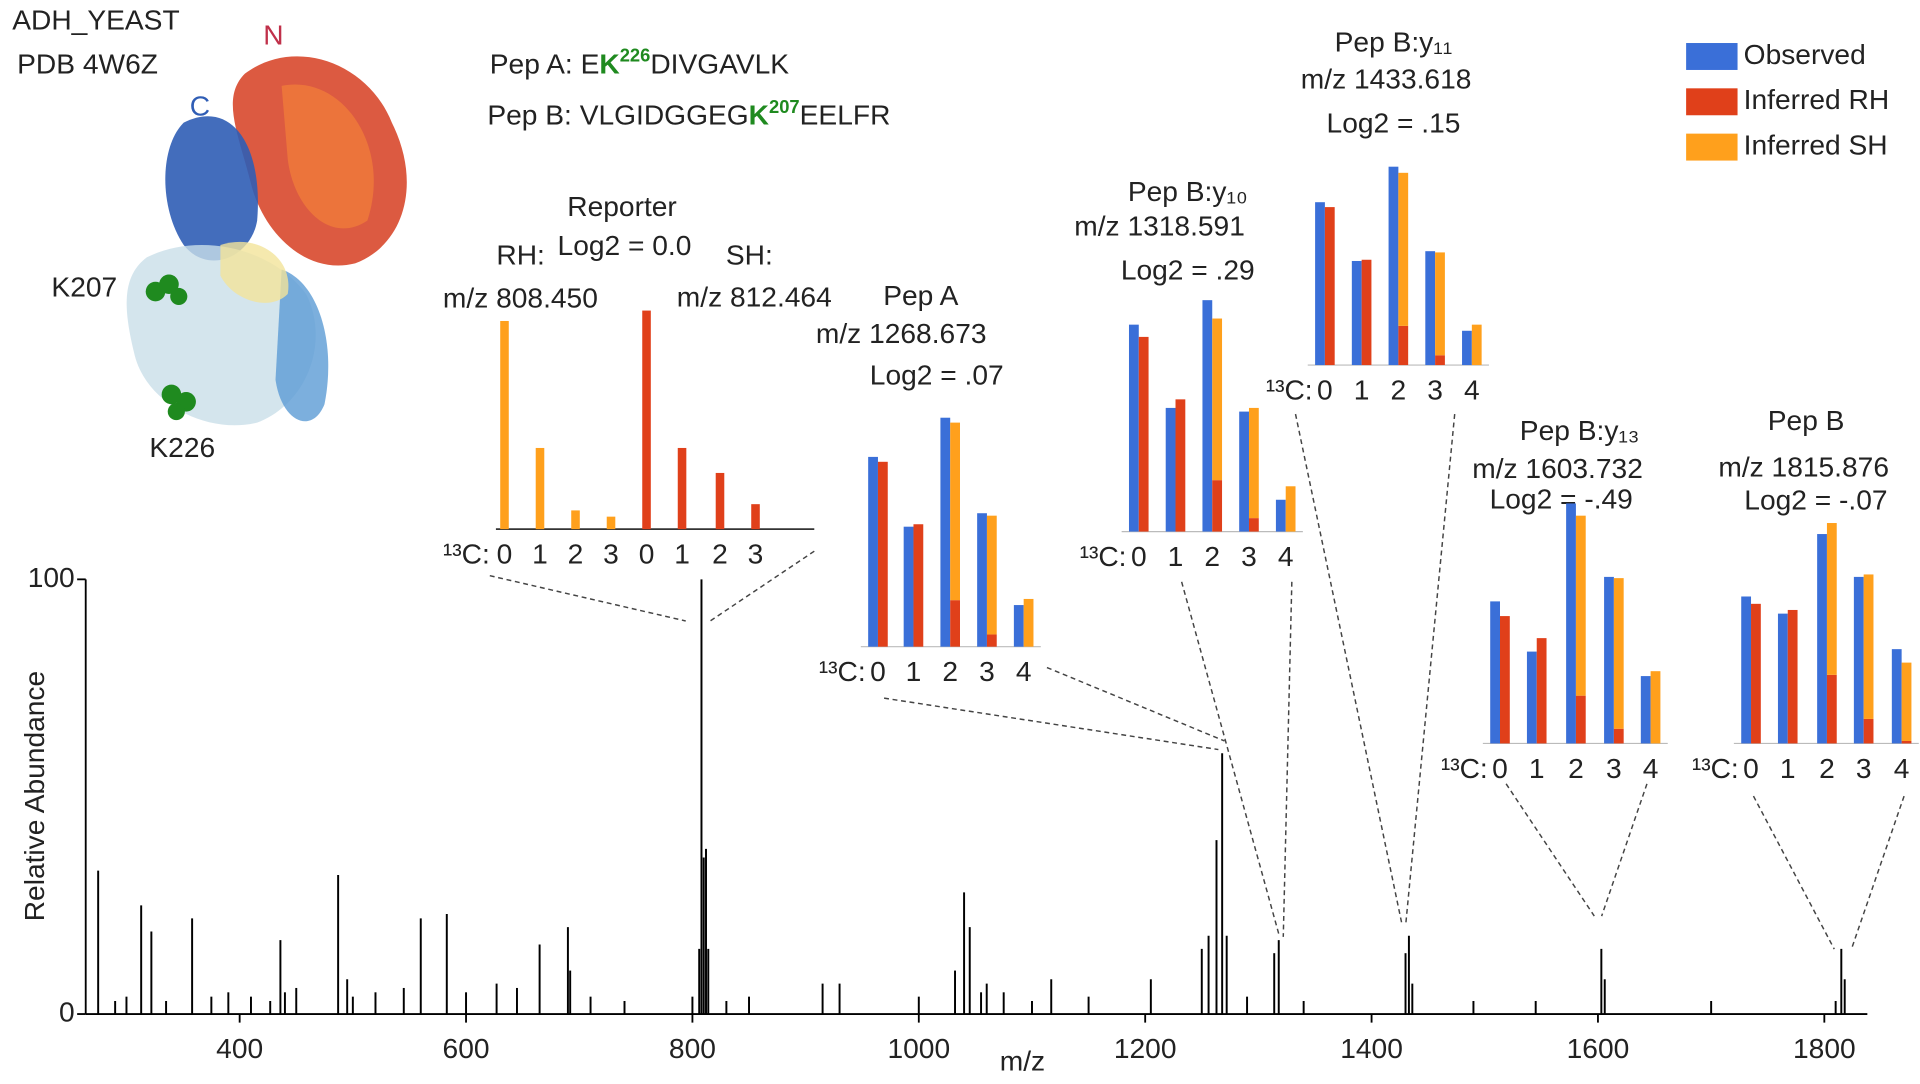 The image size is (1920, 1084). What do you see at coordinates (84, 287) in the screenshot?
I see `site-label: K207` at bounding box center [84, 287].